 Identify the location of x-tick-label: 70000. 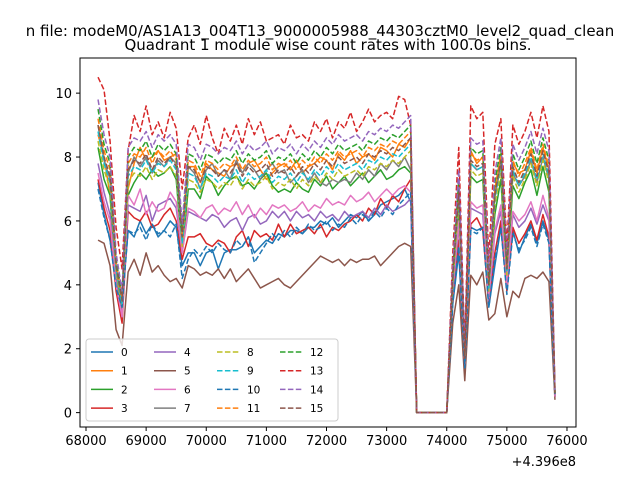
(206, 441).